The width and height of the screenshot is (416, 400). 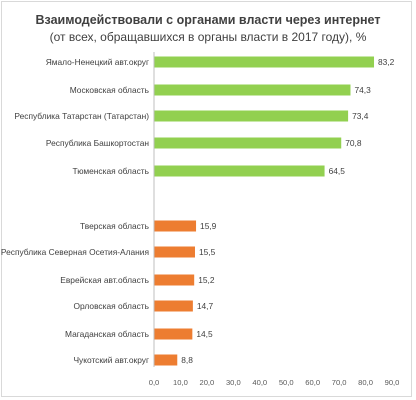 What do you see at coordinates (112, 306) in the screenshot?
I see `category-label: Орловская область` at bounding box center [112, 306].